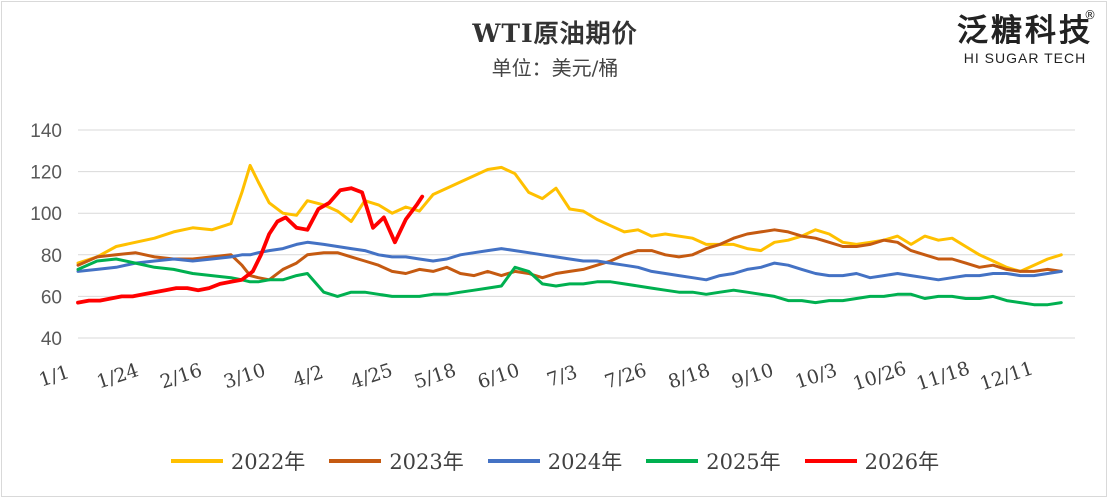 This screenshot has width=1110, height=500. I want to click on x-tick-label: 7/3, so click(562, 376).